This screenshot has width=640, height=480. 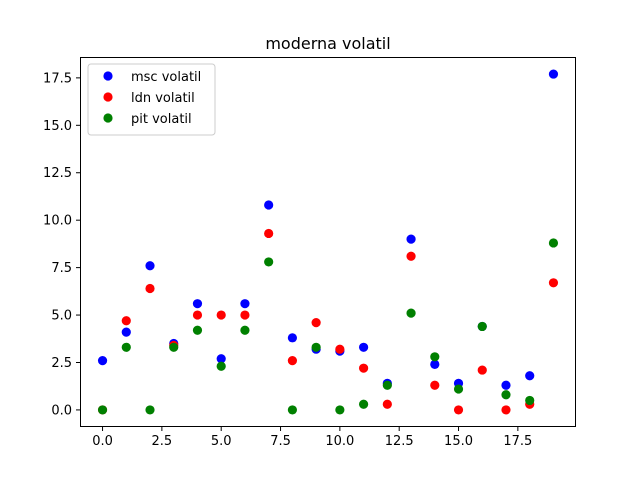 What do you see at coordinates (57, 221) in the screenshot?
I see `y-tick-label: 10.0` at bounding box center [57, 221].